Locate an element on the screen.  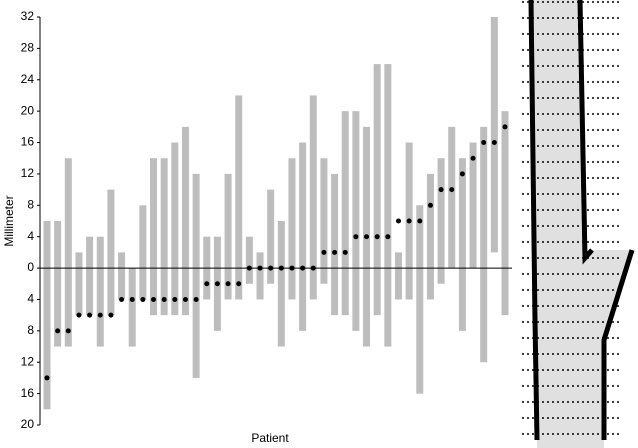
y-tick-label: 24 is located at coordinates (28, 79).